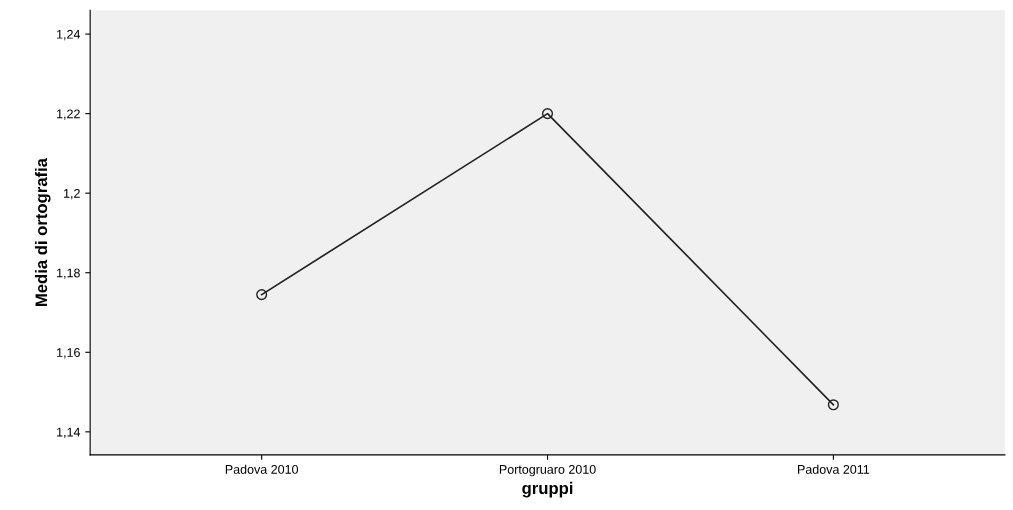  What do you see at coordinates (68, 353) in the screenshot?
I see `y-tick-label: 1,16` at bounding box center [68, 353].